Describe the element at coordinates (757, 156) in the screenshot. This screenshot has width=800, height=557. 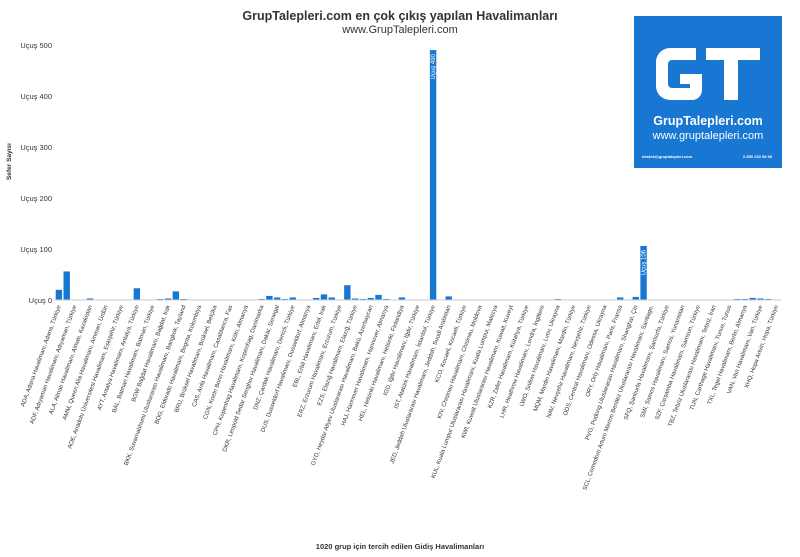
I see `logo-phone: 0 850 233 98 98` at that location.